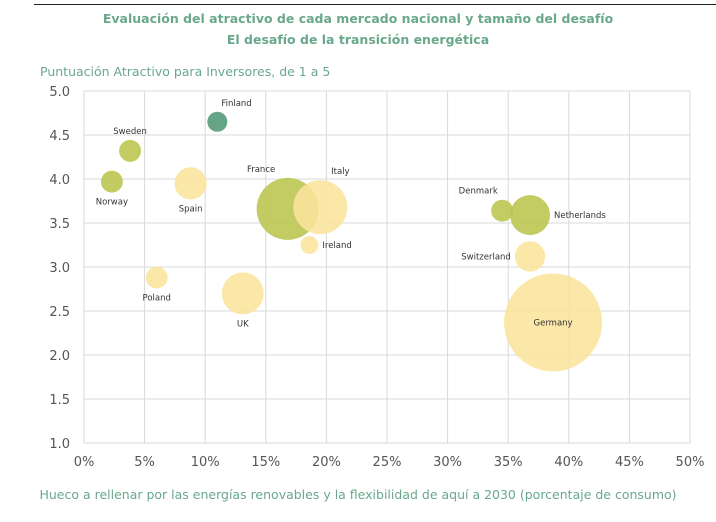  Describe the element at coordinates (59, 136) in the screenshot. I see `y-tick-label: 4.5` at that location.